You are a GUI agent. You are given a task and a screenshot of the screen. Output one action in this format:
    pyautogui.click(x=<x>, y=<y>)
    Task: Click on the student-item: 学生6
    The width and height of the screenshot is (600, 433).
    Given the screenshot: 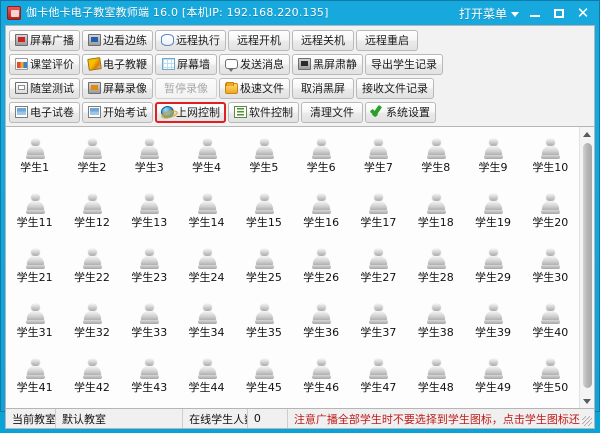 What is the action you would take?
    pyautogui.click(x=320, y=160)
    